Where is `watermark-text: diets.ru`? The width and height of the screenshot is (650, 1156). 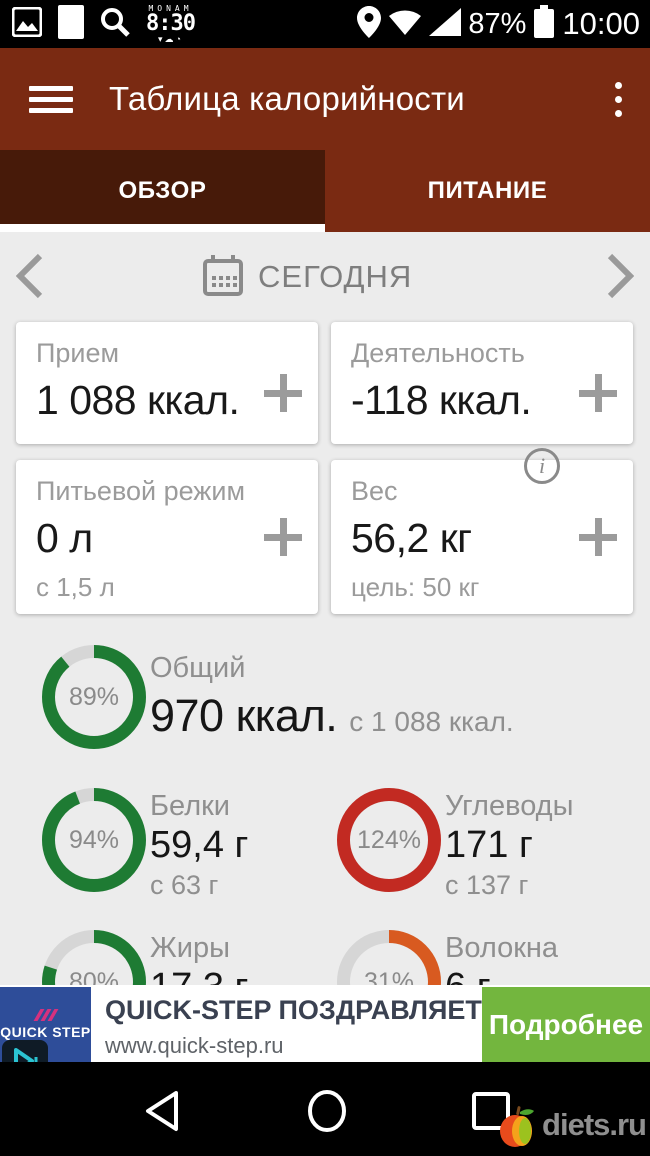
watermark-text: diets.ru is located at coordinates (594, 1124).